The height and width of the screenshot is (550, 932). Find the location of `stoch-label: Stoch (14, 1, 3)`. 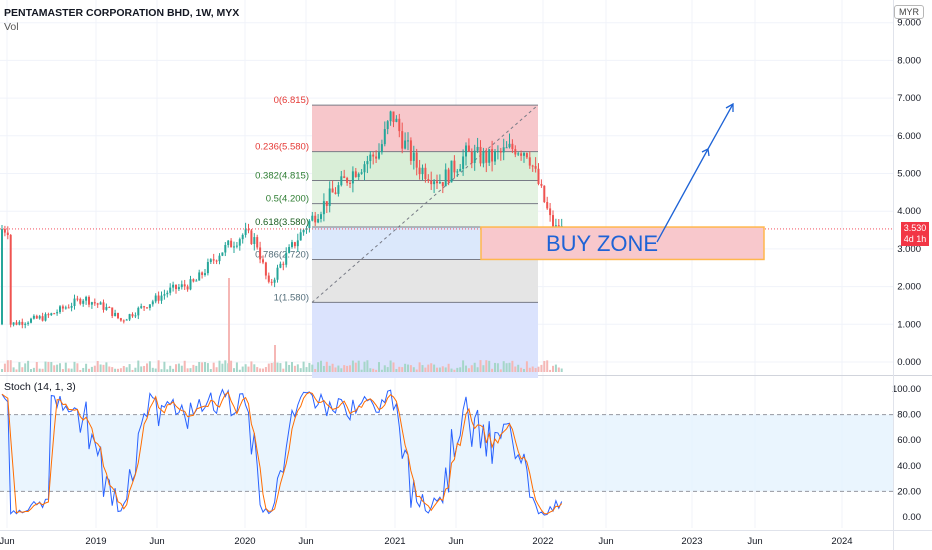

stoch-label: Stoch (14, 1, 3) is located at coordinates (40, 387).